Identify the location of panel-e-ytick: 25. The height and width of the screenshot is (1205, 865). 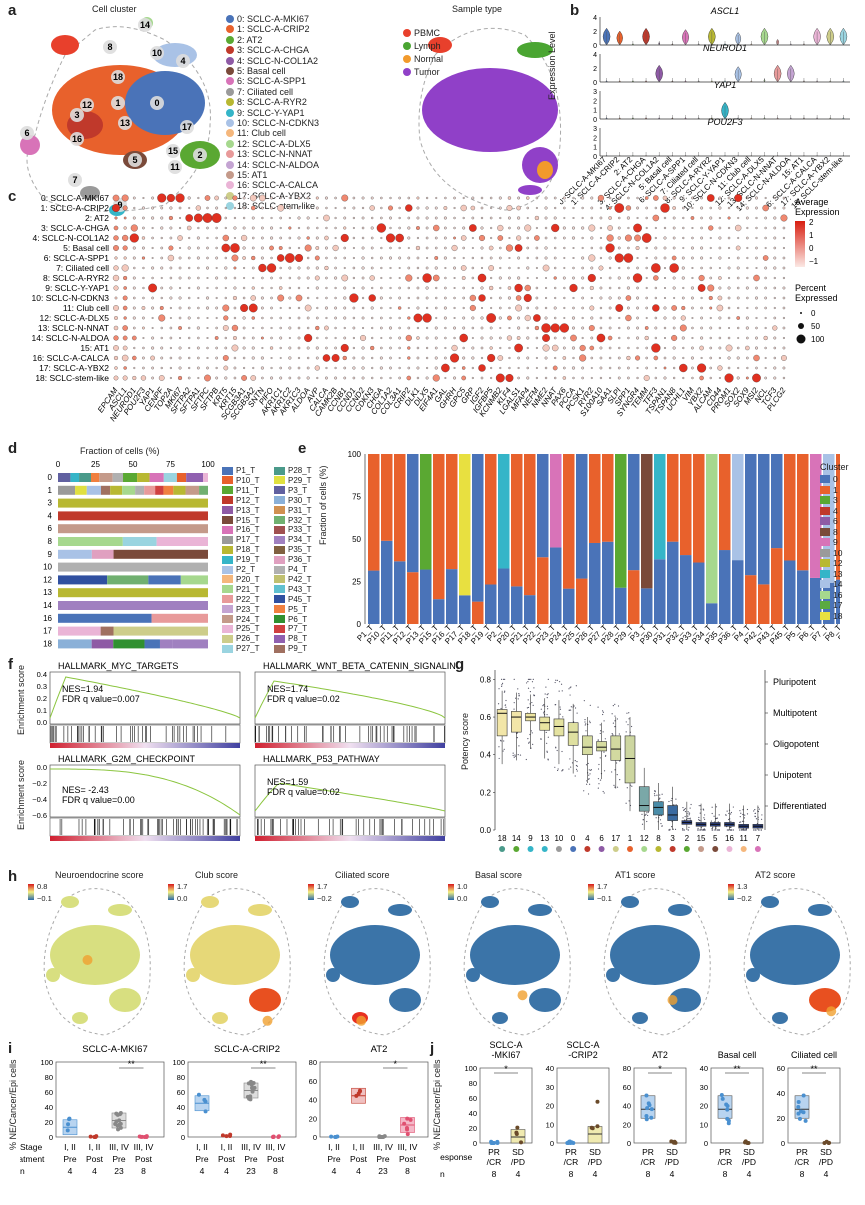
(356, 582).